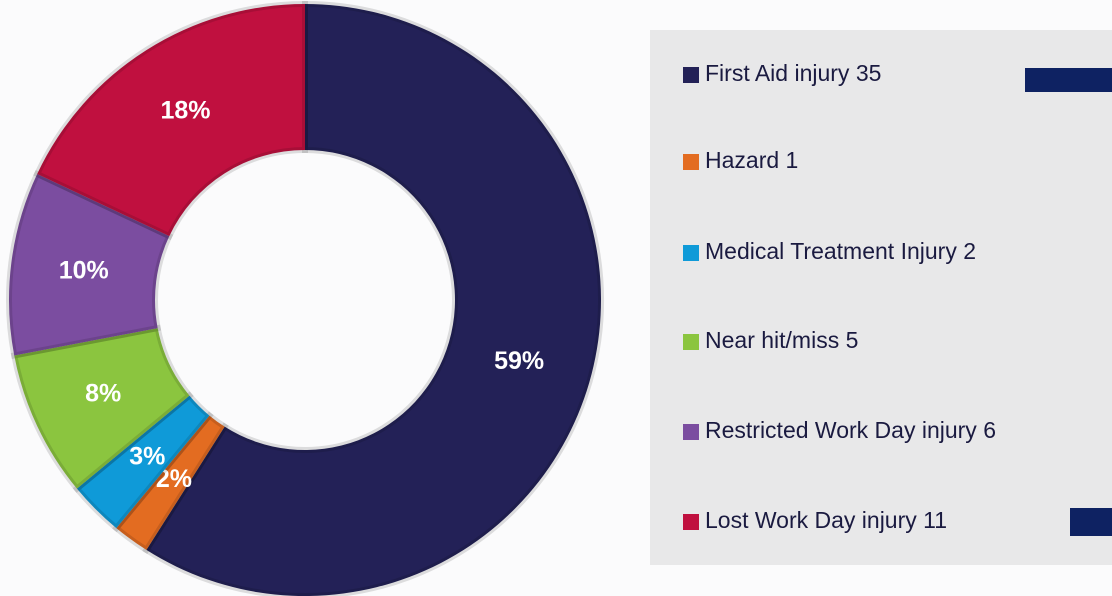  What do you see at coordinates (519, 361) in the screenshot?
I see `slice-label: 59%` at bounding box center [519, 361].